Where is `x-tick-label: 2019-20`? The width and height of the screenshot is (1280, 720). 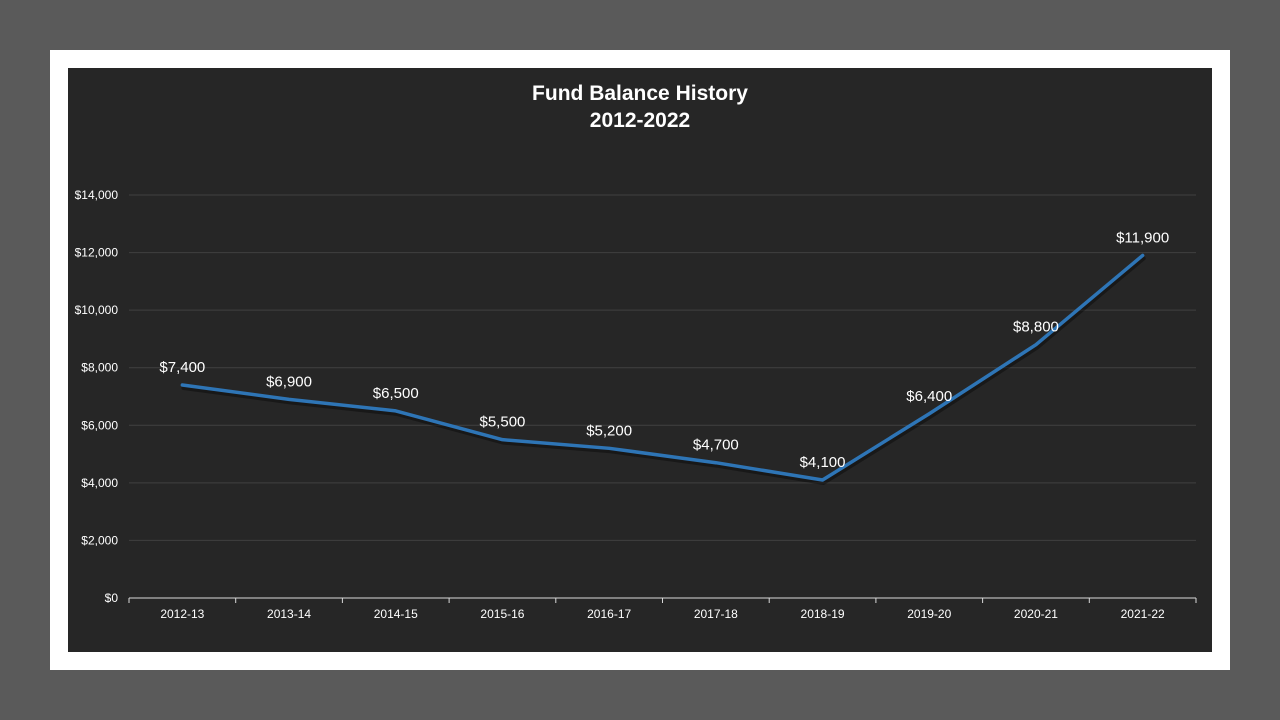
x-tick-label: 2019-20 is located at coordinates (929, 614).